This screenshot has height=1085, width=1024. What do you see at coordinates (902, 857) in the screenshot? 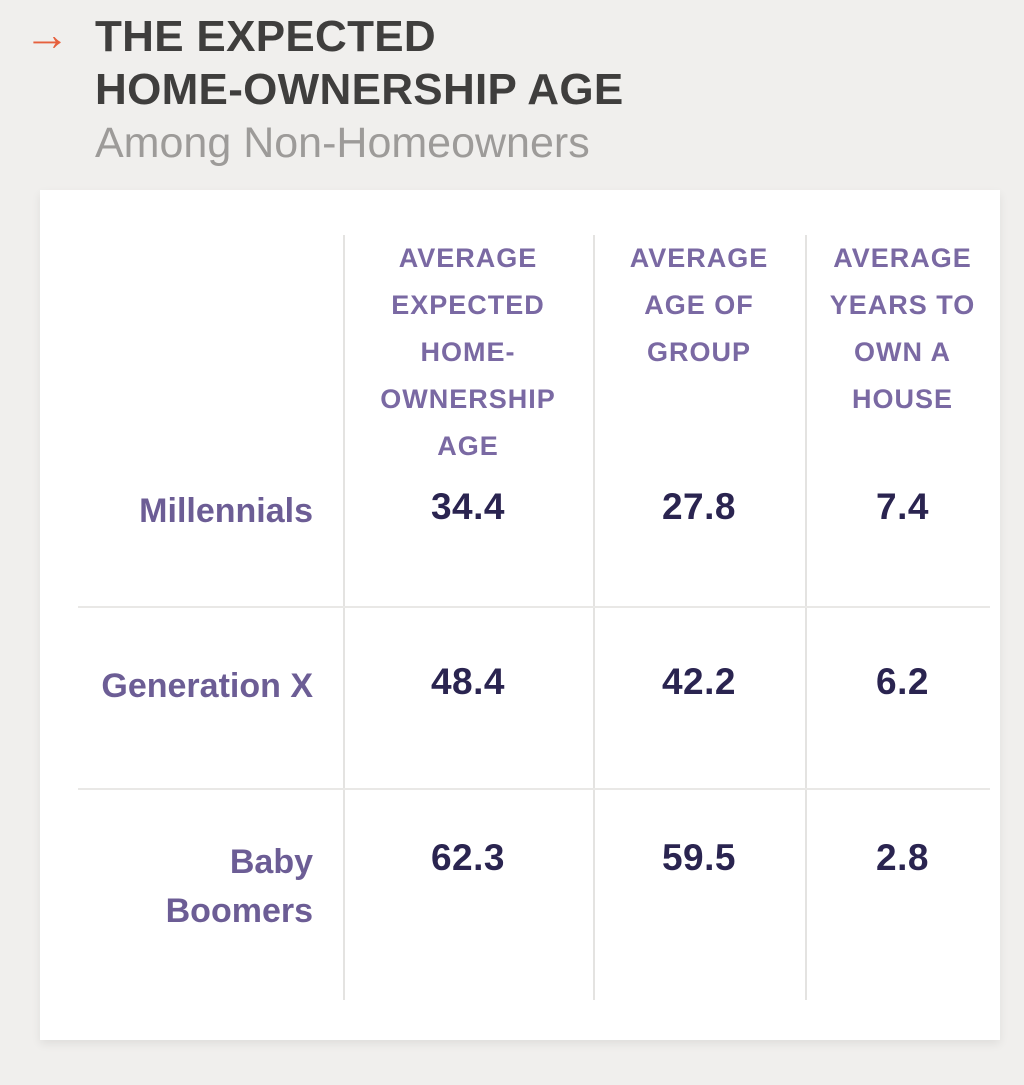
I see `table-cell: 2.8` at bounding box center [902, 857].